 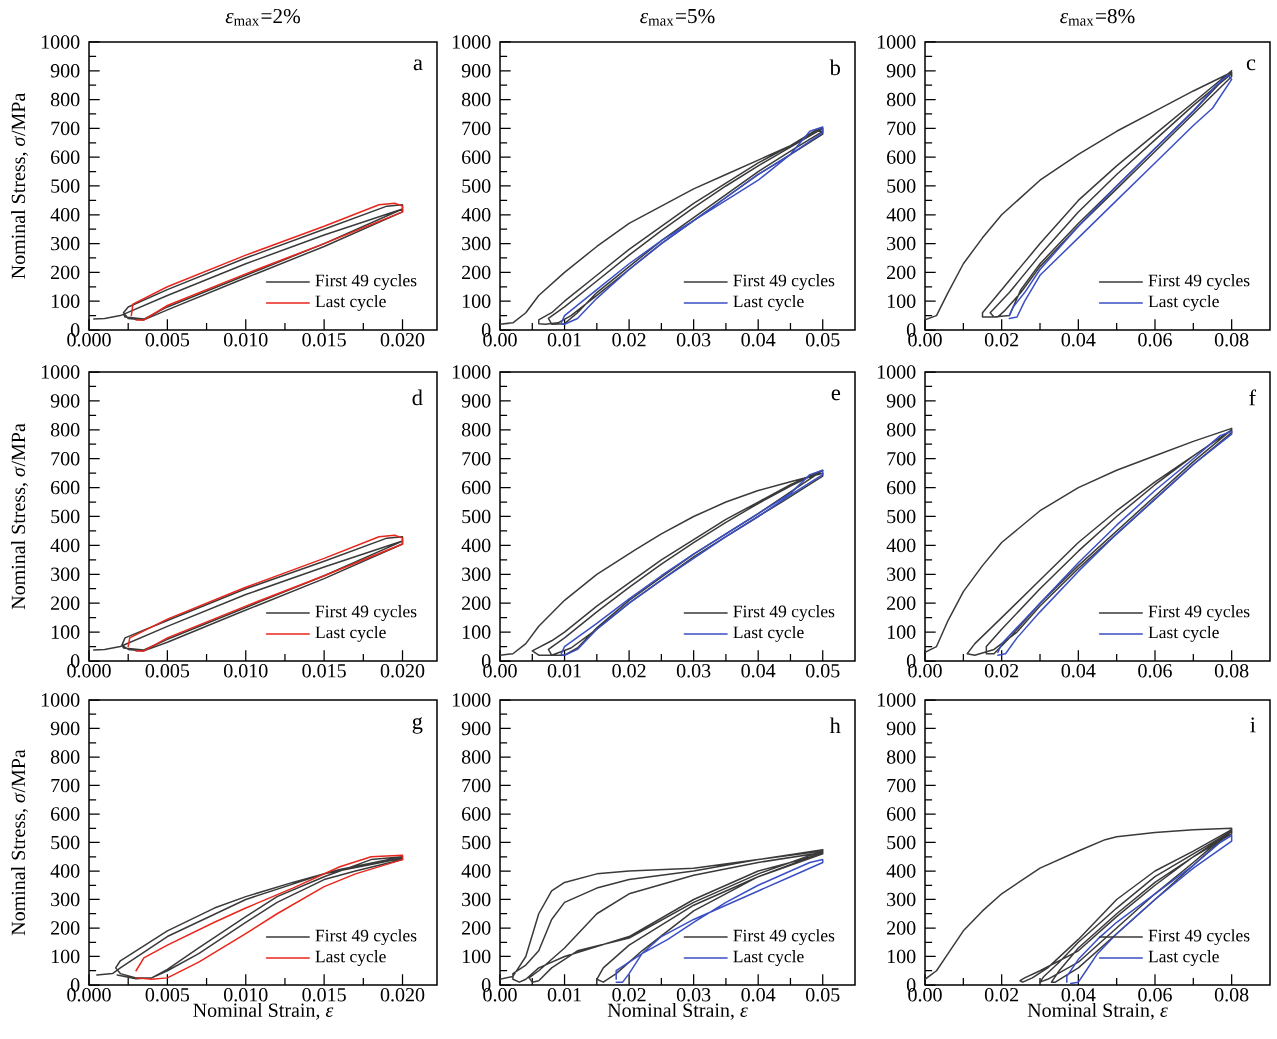 What do you see at coordinates (822, 995) in the screenshot?
I see `x-tick-label: 0.05` at bounding box center [822, 995].